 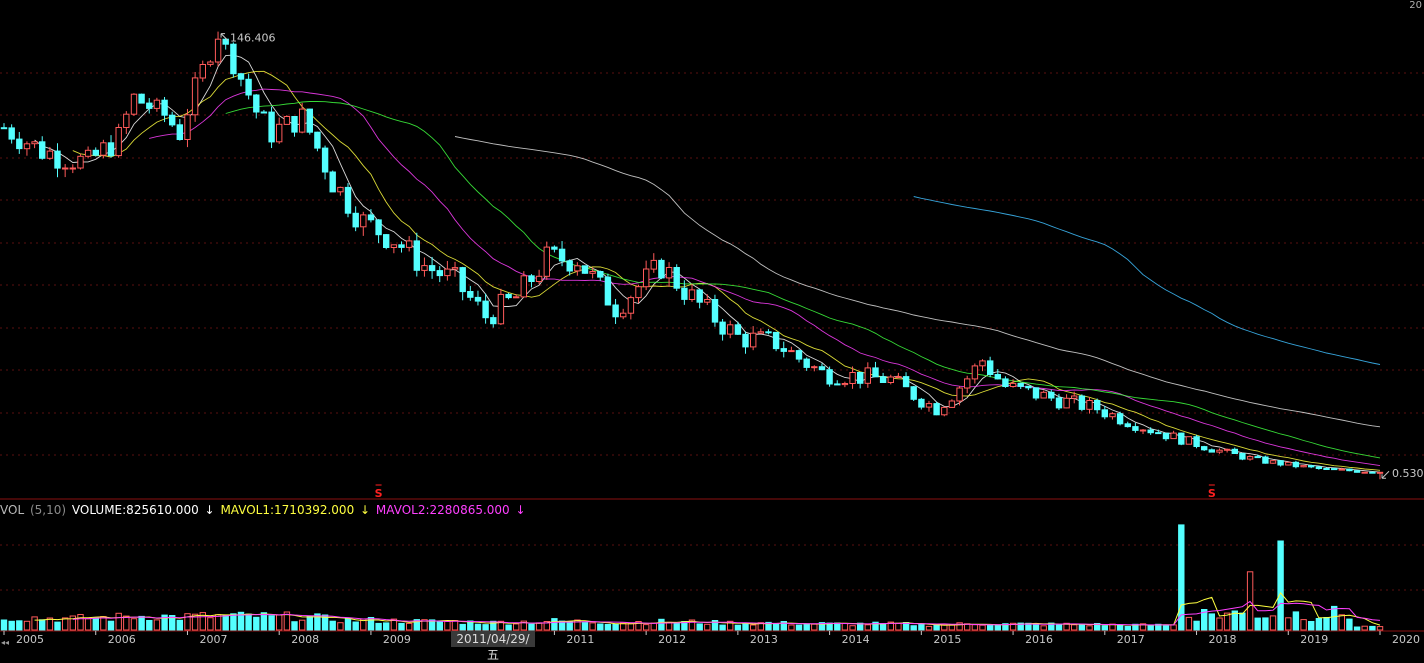 What do you see at coordinates (5, 642) in the screenshot?
I see `scroll-left-icon: ◂◂` at bounding box center [5, 642].